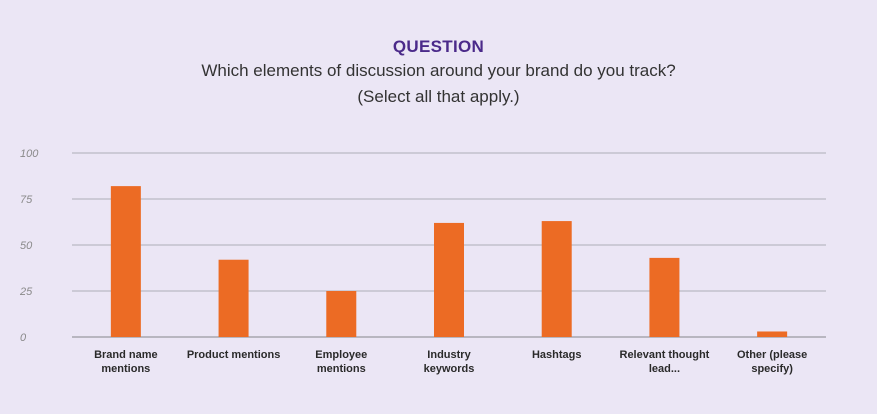 This screenshot has width=877, height=414. What do you see at coordinates (126, 355) in the screenshot?
I see `x-category-label-line: Brand name` at bounding box center [126, 355].